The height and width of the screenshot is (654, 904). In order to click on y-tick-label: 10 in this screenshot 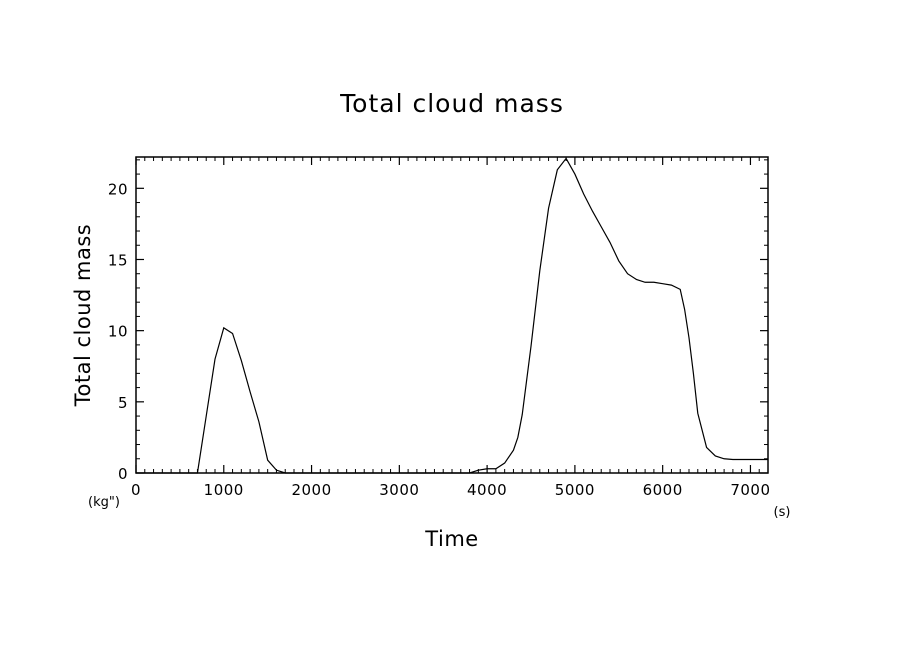, I will do `click(118, 332)`.